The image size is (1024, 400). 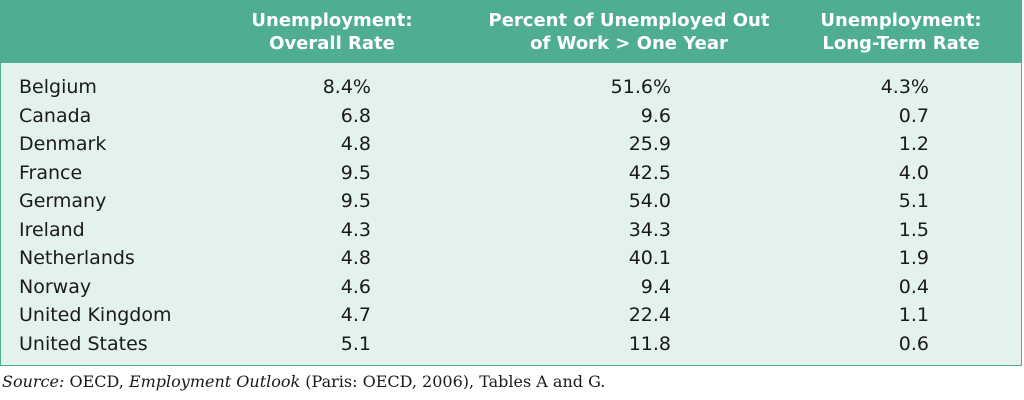 What do you see at coordinates (511, 201) in the screenshot?
I see `table-row: Germany 9.5 54.0 5.1` at bounding box center [511, 201].